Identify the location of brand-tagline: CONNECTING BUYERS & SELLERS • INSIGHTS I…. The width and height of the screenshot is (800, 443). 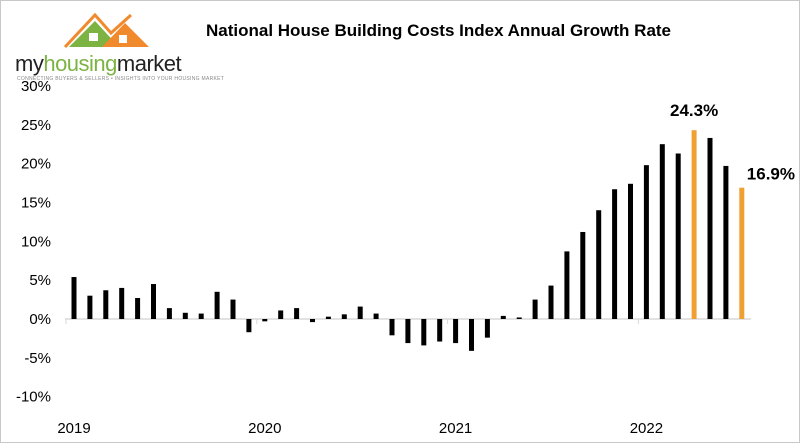
(121, 79).